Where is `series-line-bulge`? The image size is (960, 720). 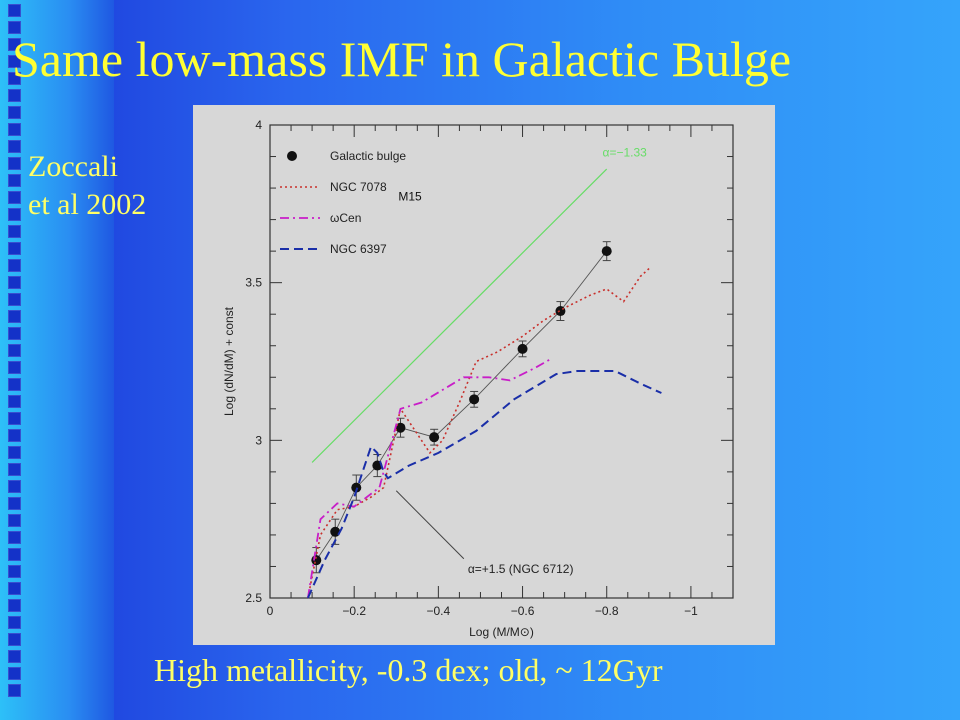
series-line-bulge is located at coordinates (461, 405).